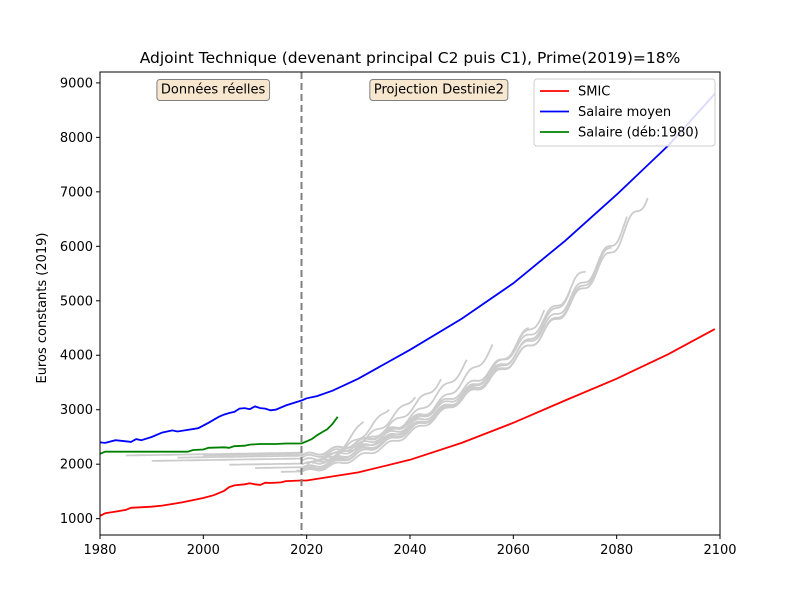  I want to click on x-tick-label: 1980, so click(99, 550).